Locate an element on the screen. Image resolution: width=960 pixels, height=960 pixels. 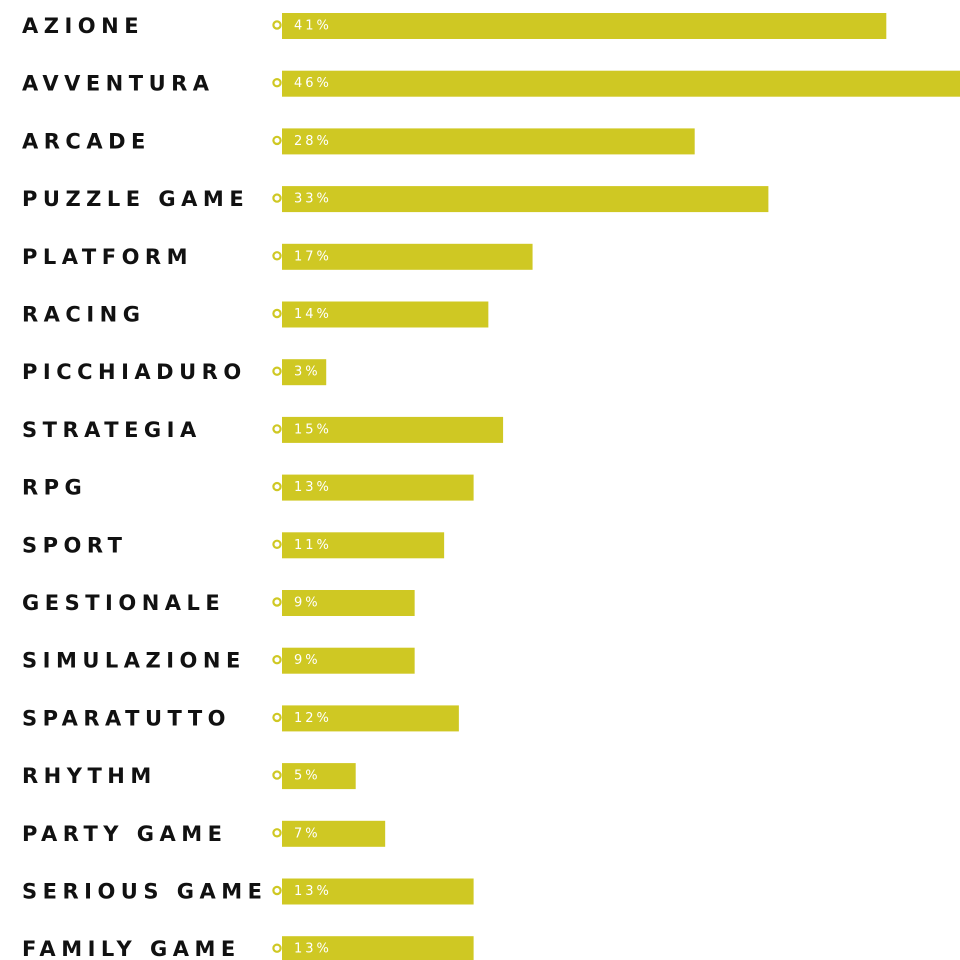
value-label: 17% is located at coordinates (313, 256).